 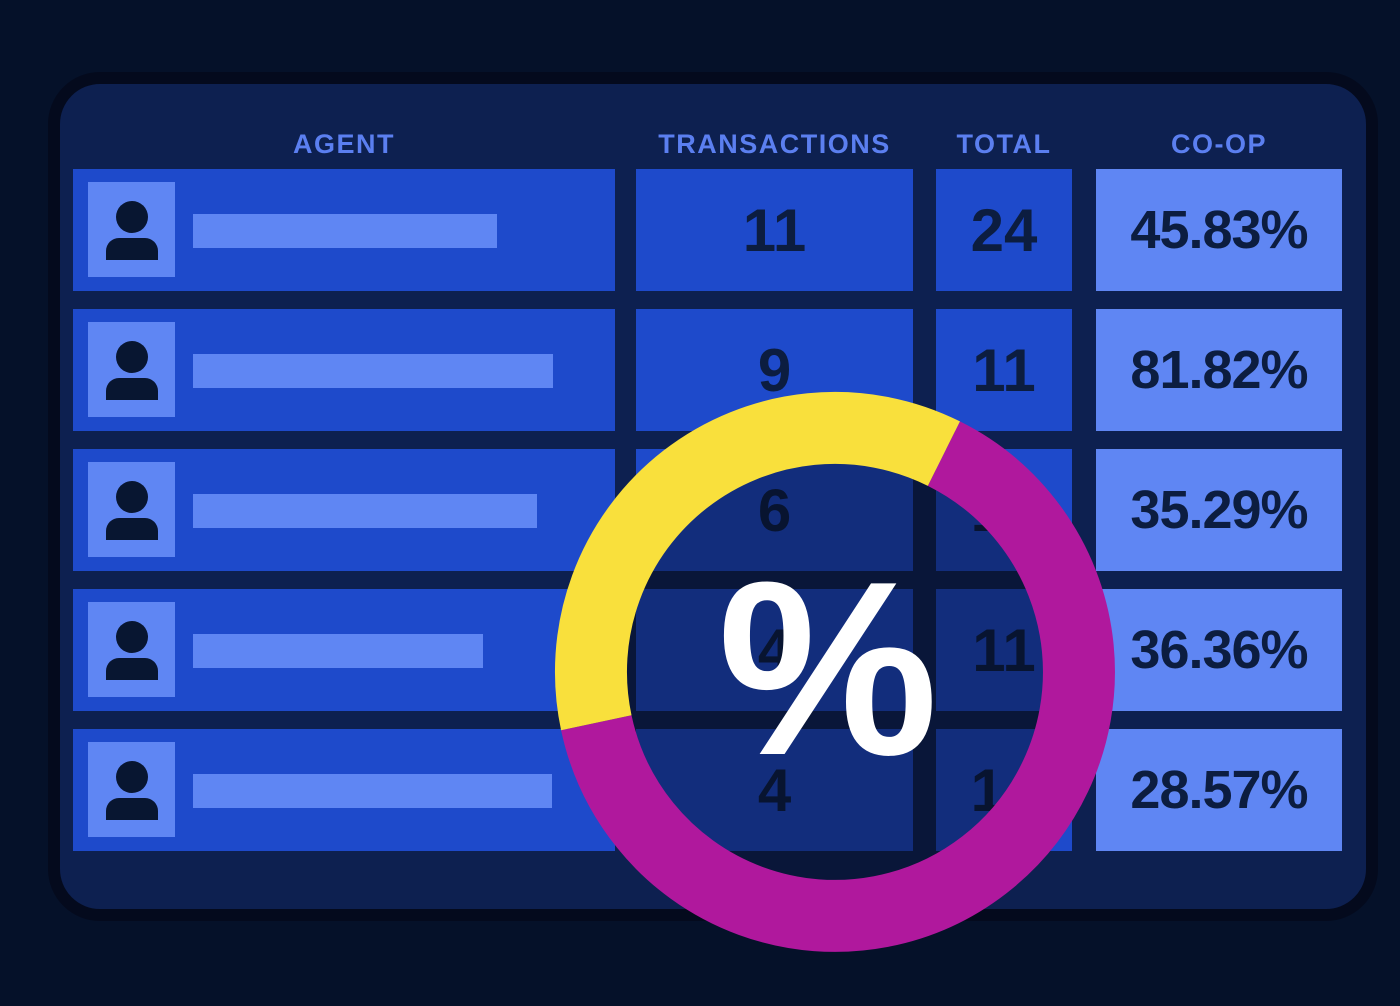 I want to click on table-row: 11 24 45.83%, so click(x=700, y=230).